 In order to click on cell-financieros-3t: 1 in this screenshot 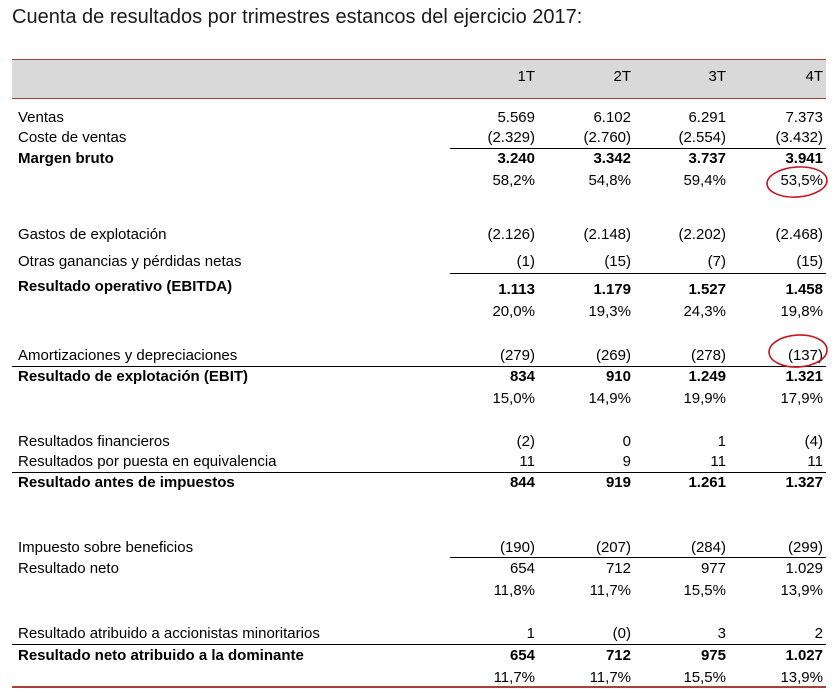, I will do `click(721, 441)`.